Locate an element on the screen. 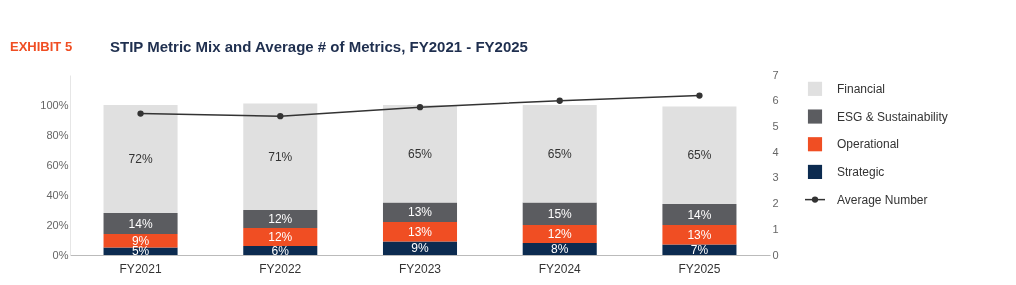 This screenshot has width=1016, height=285. y2-tick-label: 5 is located at coordinates (775, 125).